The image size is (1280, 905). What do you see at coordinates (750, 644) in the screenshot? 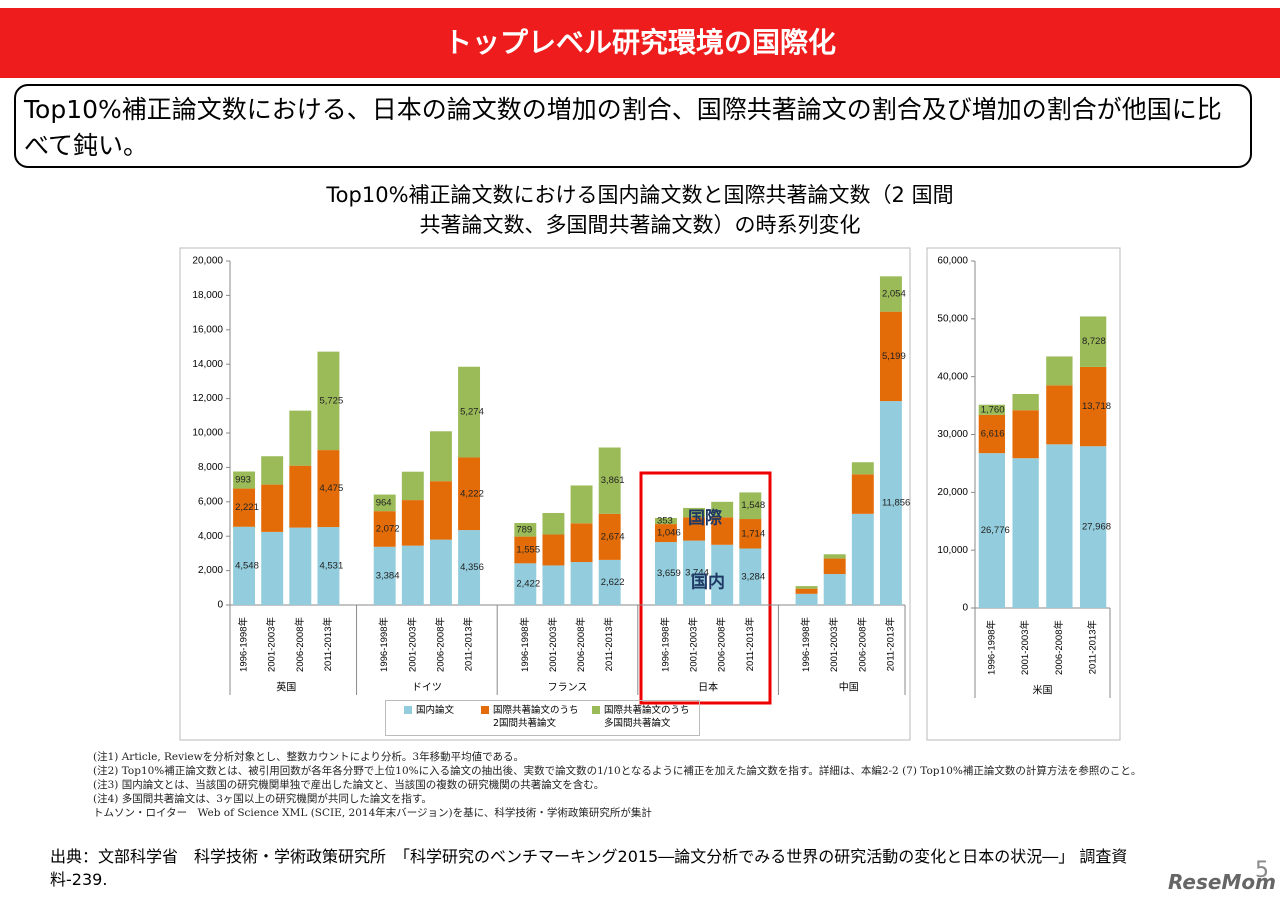
I see `x-tick-label: 2011-2013年` at bounding box center [750, 644].